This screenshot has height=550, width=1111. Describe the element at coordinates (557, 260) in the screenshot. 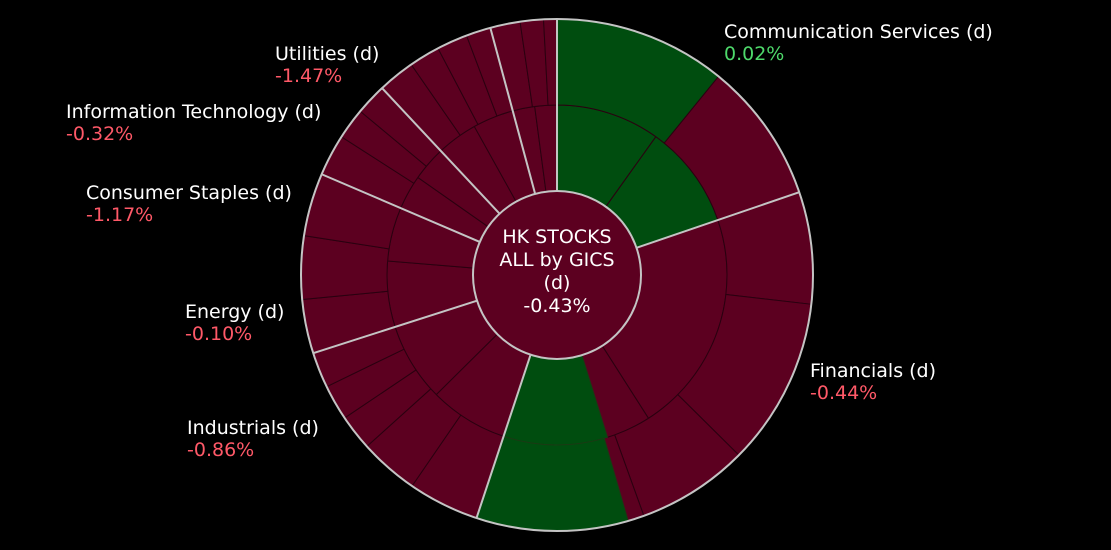

I see `center-title-line2: ALL by GICS` at that location.